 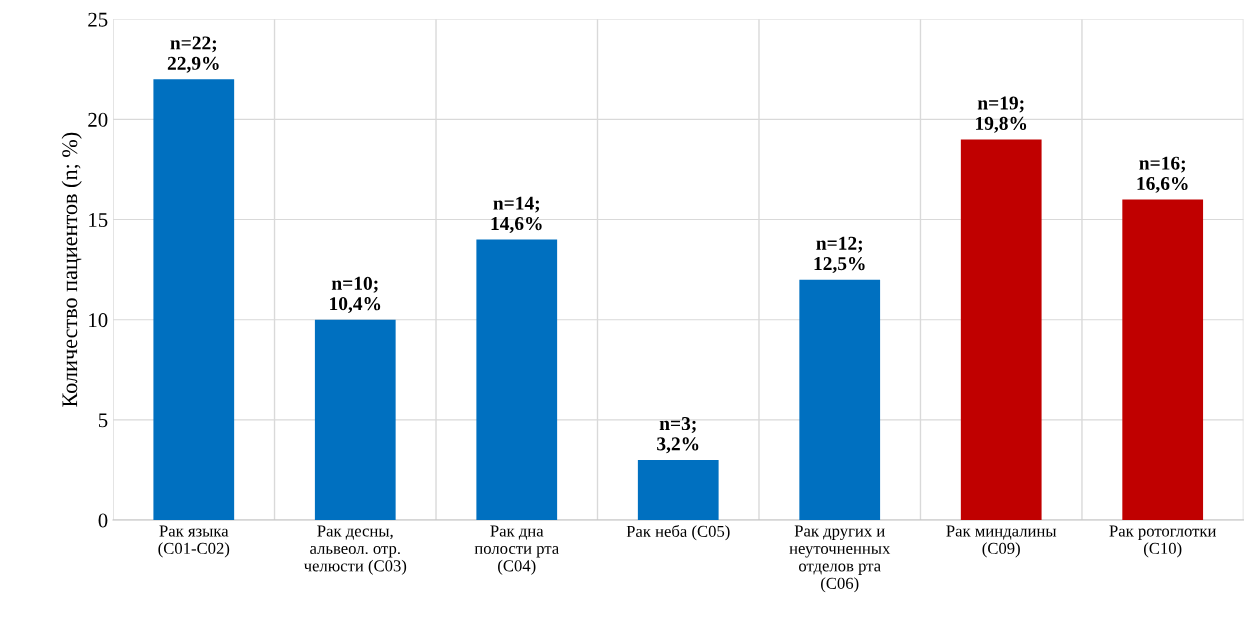 I want to click on data-label: n=22; 22,9%, so click(x=193, y=54).